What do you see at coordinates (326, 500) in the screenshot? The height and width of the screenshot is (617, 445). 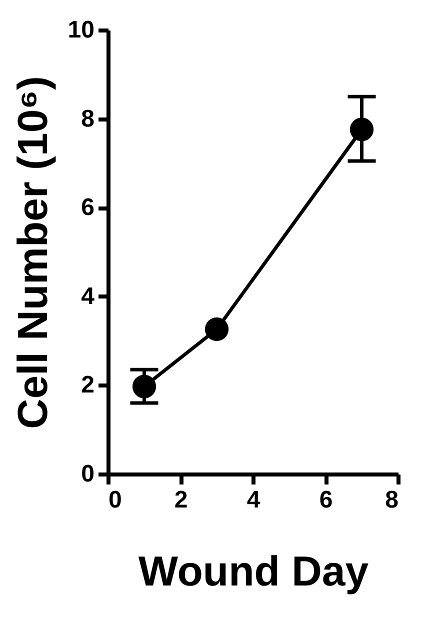 I see `x-tick-label: 6` at bounding box center [326, 500].